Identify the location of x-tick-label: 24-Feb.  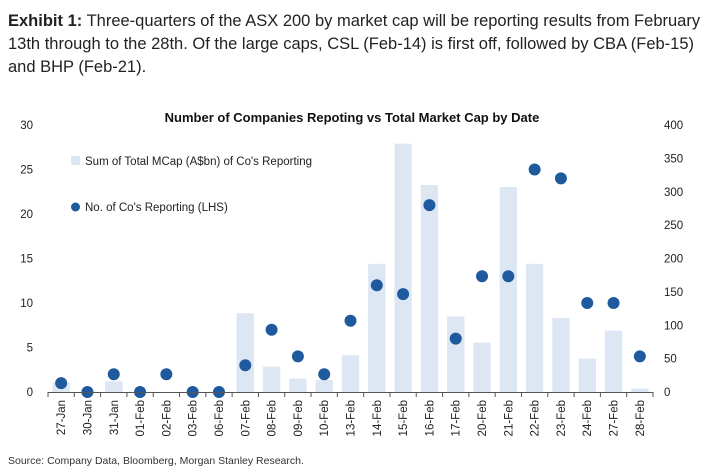
(588, 418).